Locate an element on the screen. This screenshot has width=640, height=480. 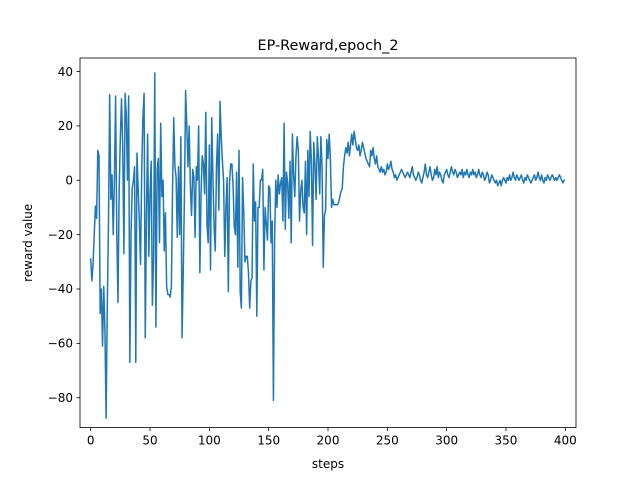
y-tick-label: −40 is located at coordinates (60, 289).